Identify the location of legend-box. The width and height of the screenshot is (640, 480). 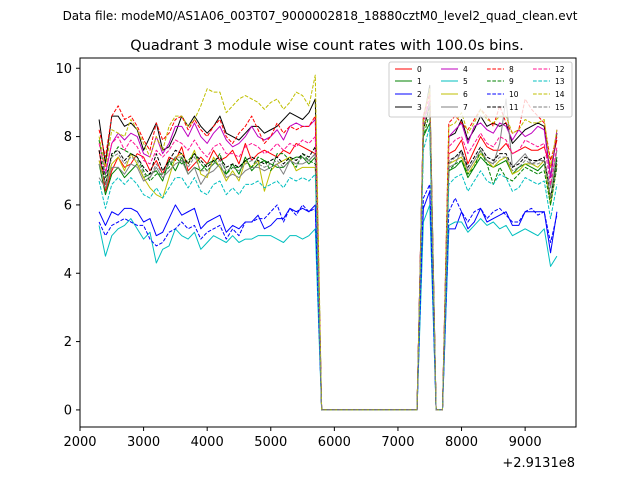
(480, 89).